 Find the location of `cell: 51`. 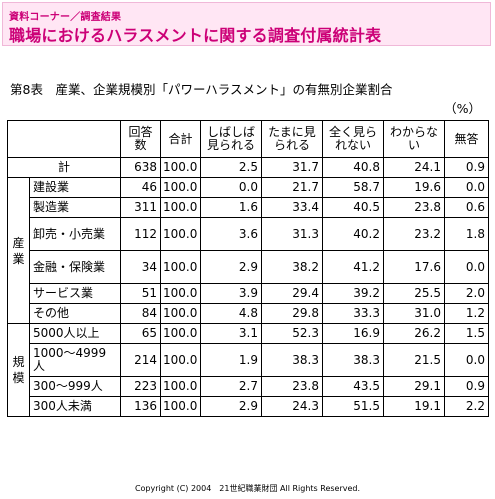

cell: 51 is located at coordinates (140, 293).